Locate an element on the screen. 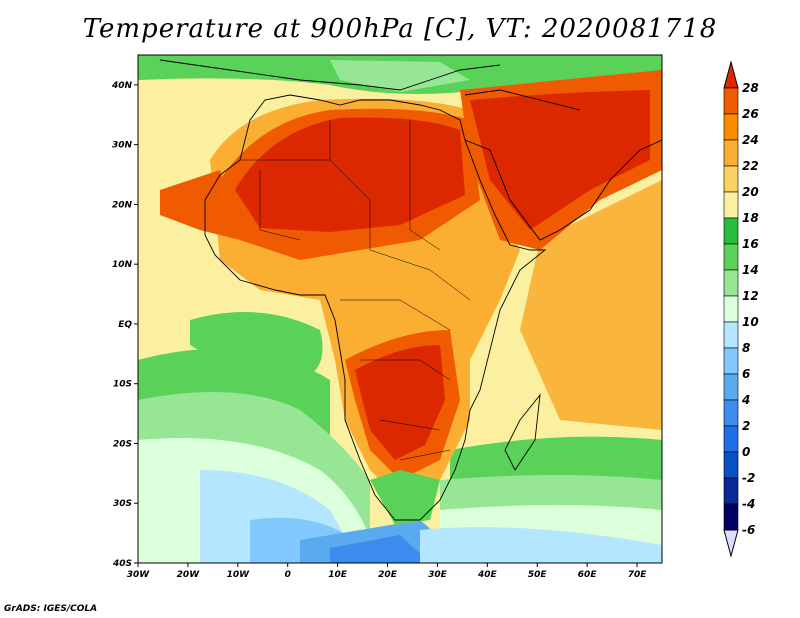  colorbar-label: 24 is located at coordinates (750, 140).